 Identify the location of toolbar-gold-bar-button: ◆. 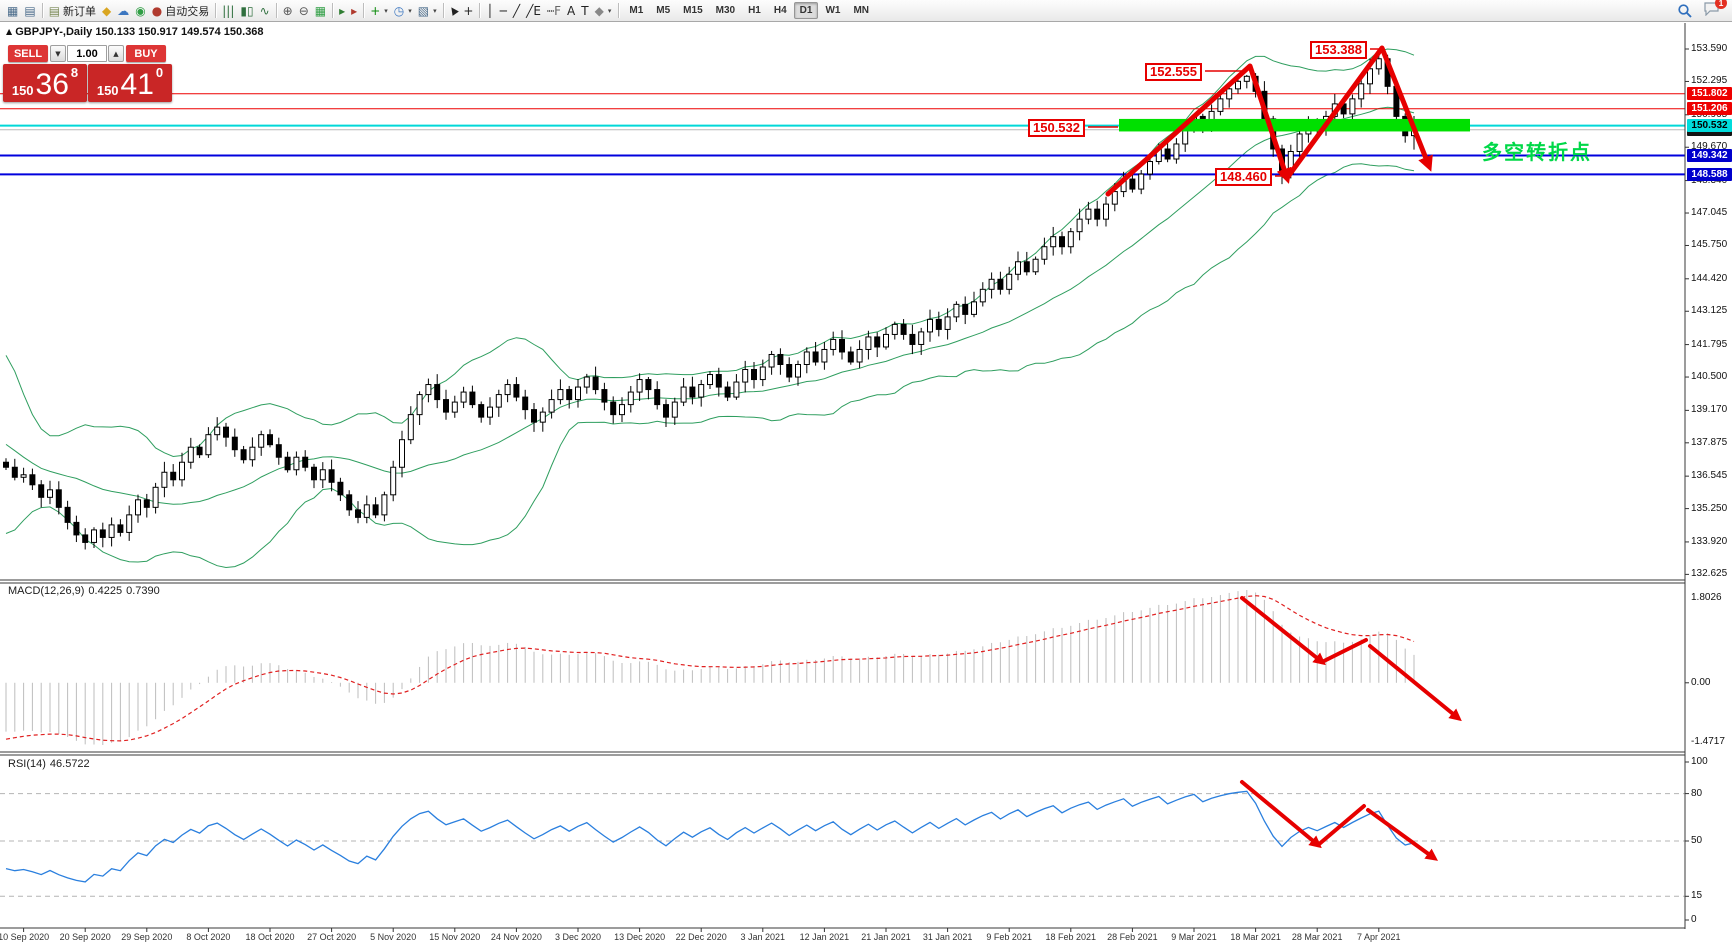
(106, 11).